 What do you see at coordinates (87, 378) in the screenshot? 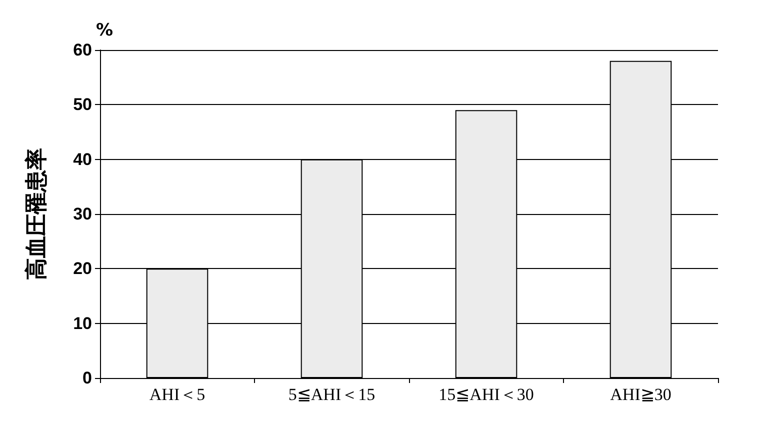
I see `y-tick-label: 0` at bounding box center [87, 378].